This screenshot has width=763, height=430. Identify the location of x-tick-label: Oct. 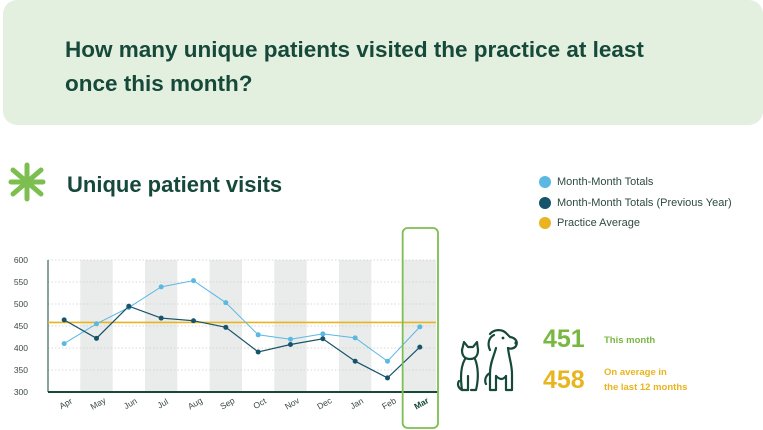
(259, 403).